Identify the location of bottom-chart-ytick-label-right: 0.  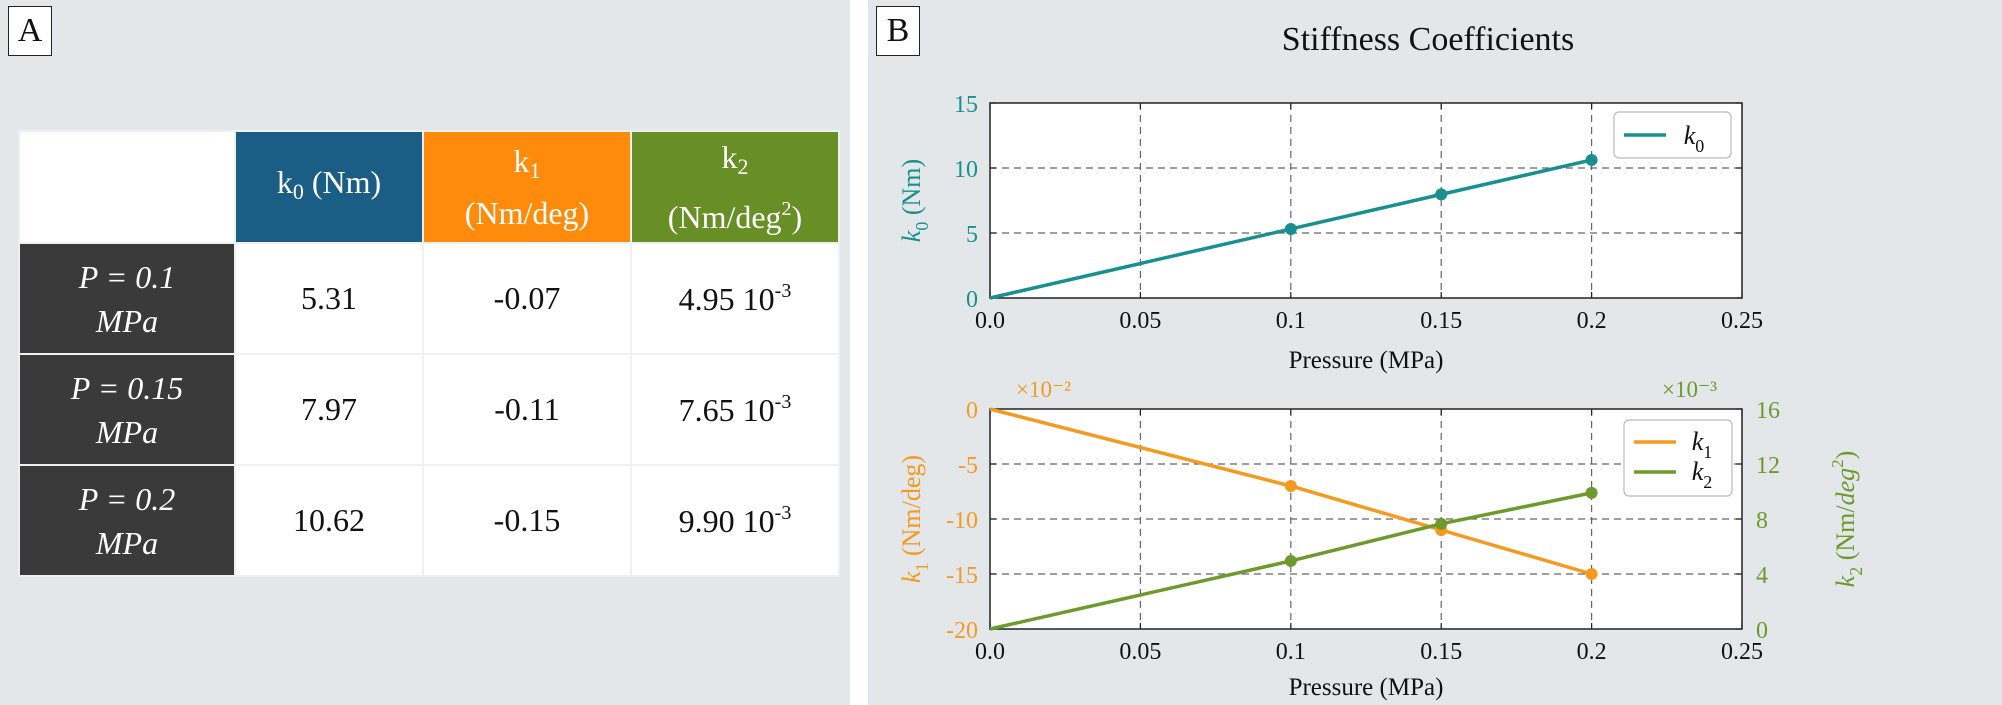
(1762, 631).